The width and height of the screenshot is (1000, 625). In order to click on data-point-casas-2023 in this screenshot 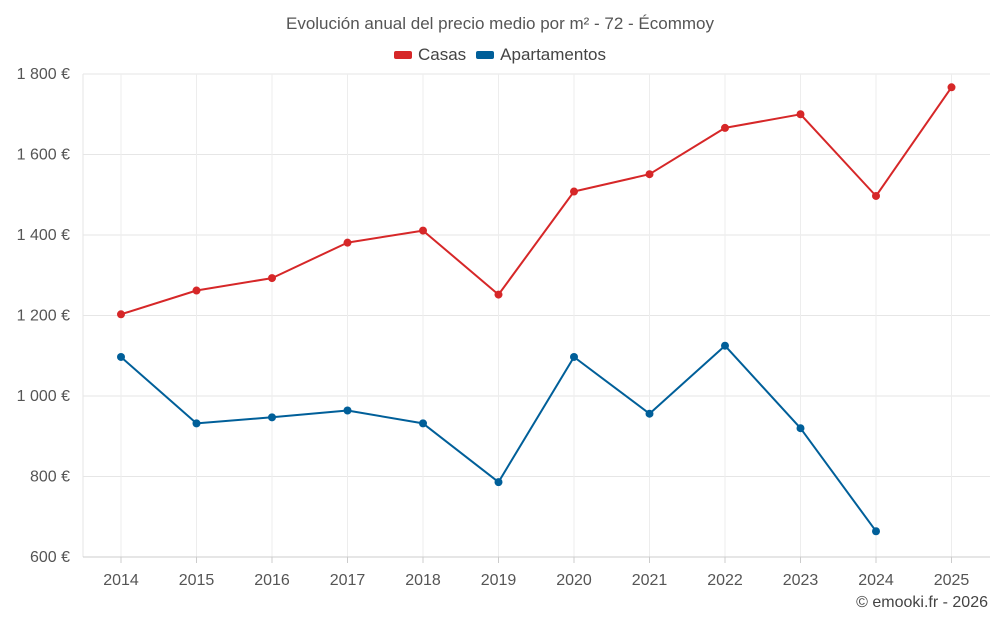, I will do `click(800, 114)`.